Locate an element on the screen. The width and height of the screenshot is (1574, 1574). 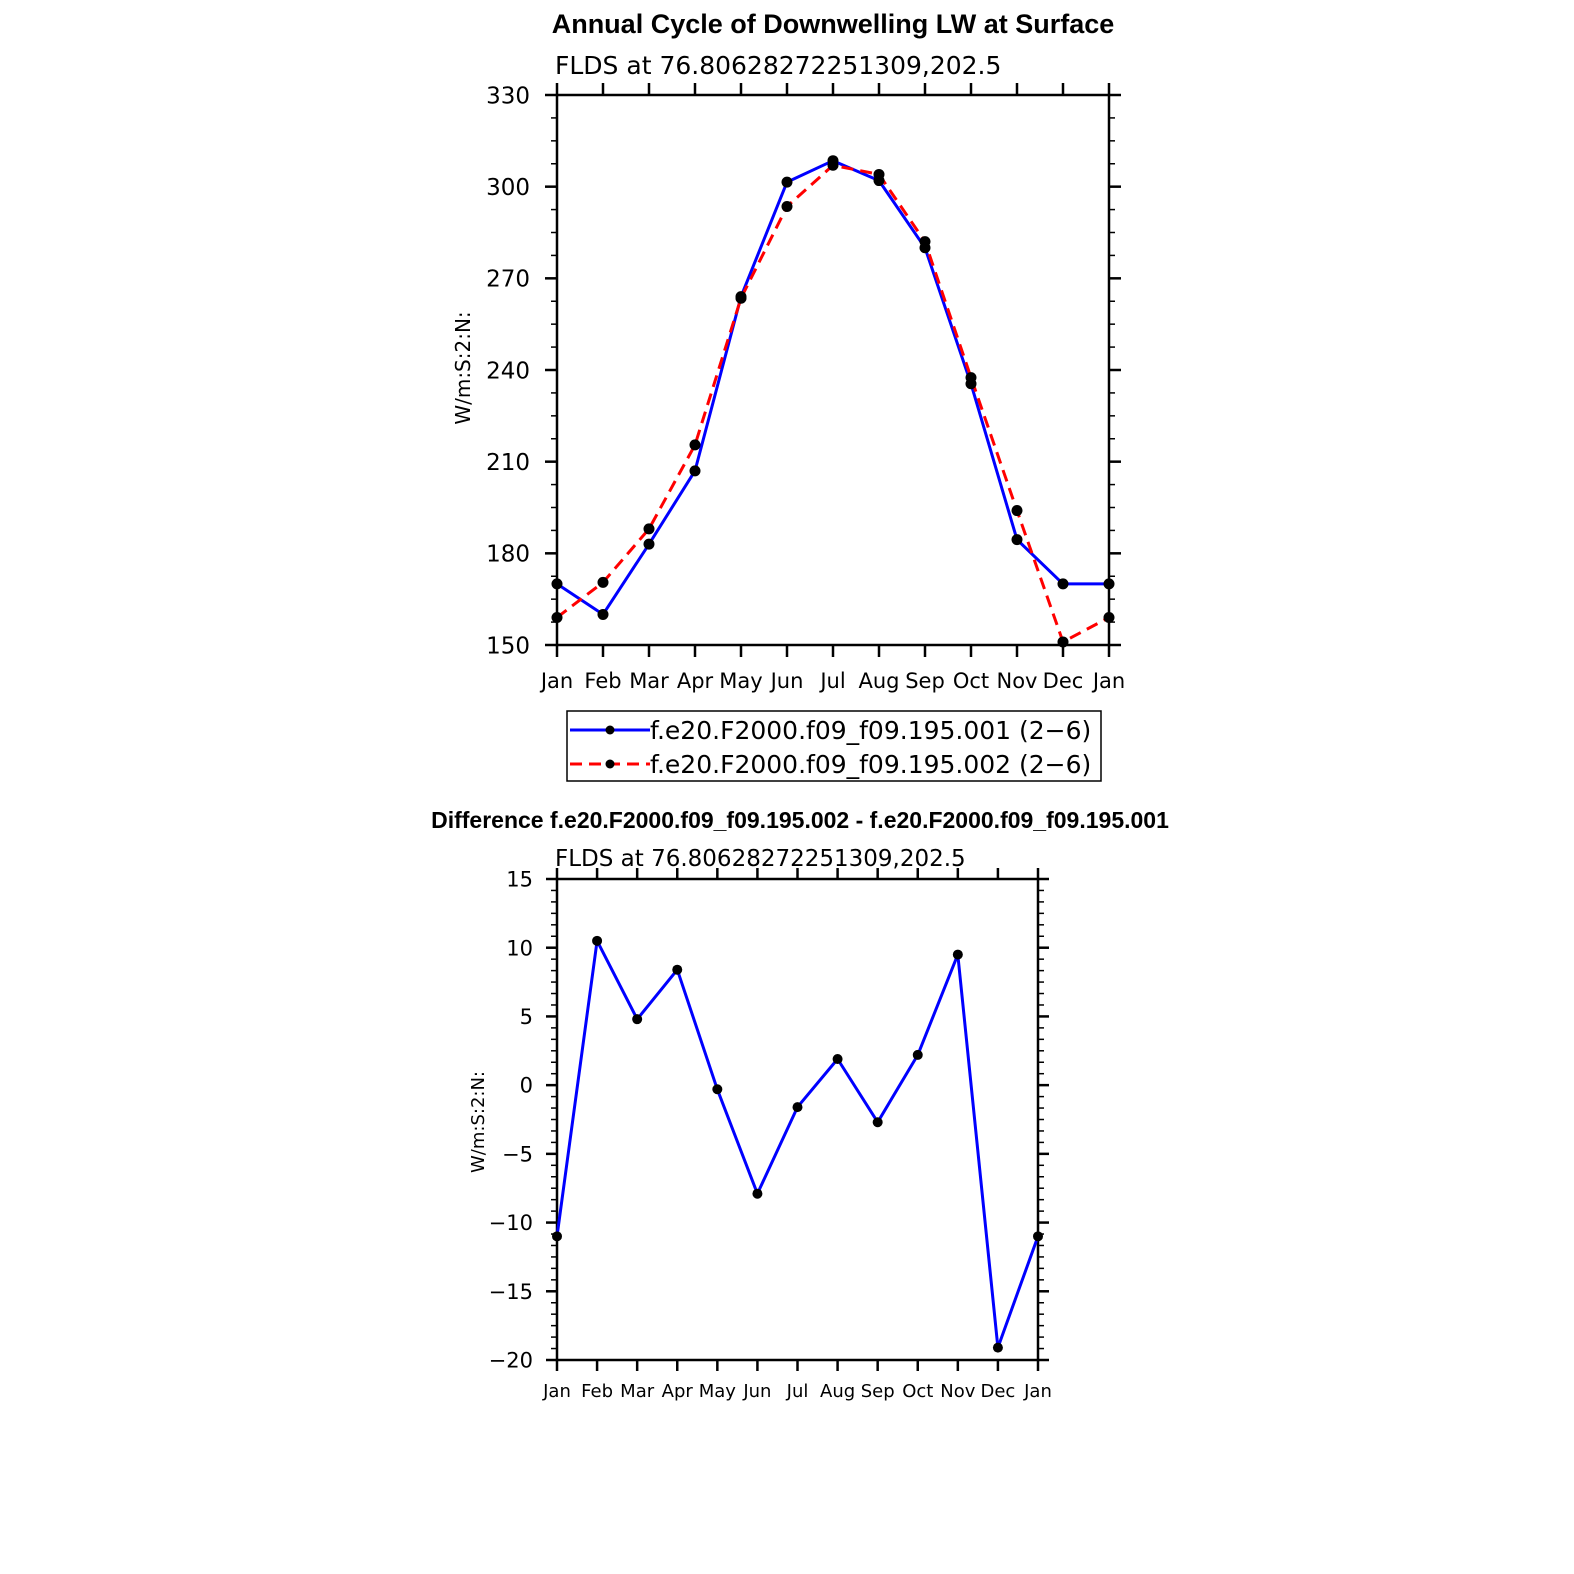
y-tick-label: 5 is located at coordinates (526, 1017).